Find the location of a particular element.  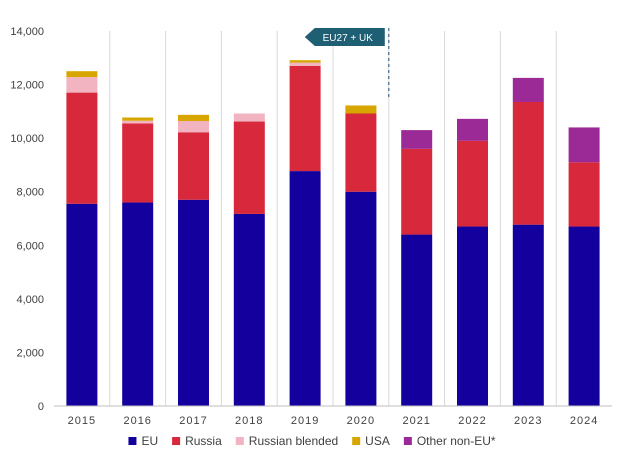

bar-segment-other-non-eu-2023 is located at coordinates (528, 89).